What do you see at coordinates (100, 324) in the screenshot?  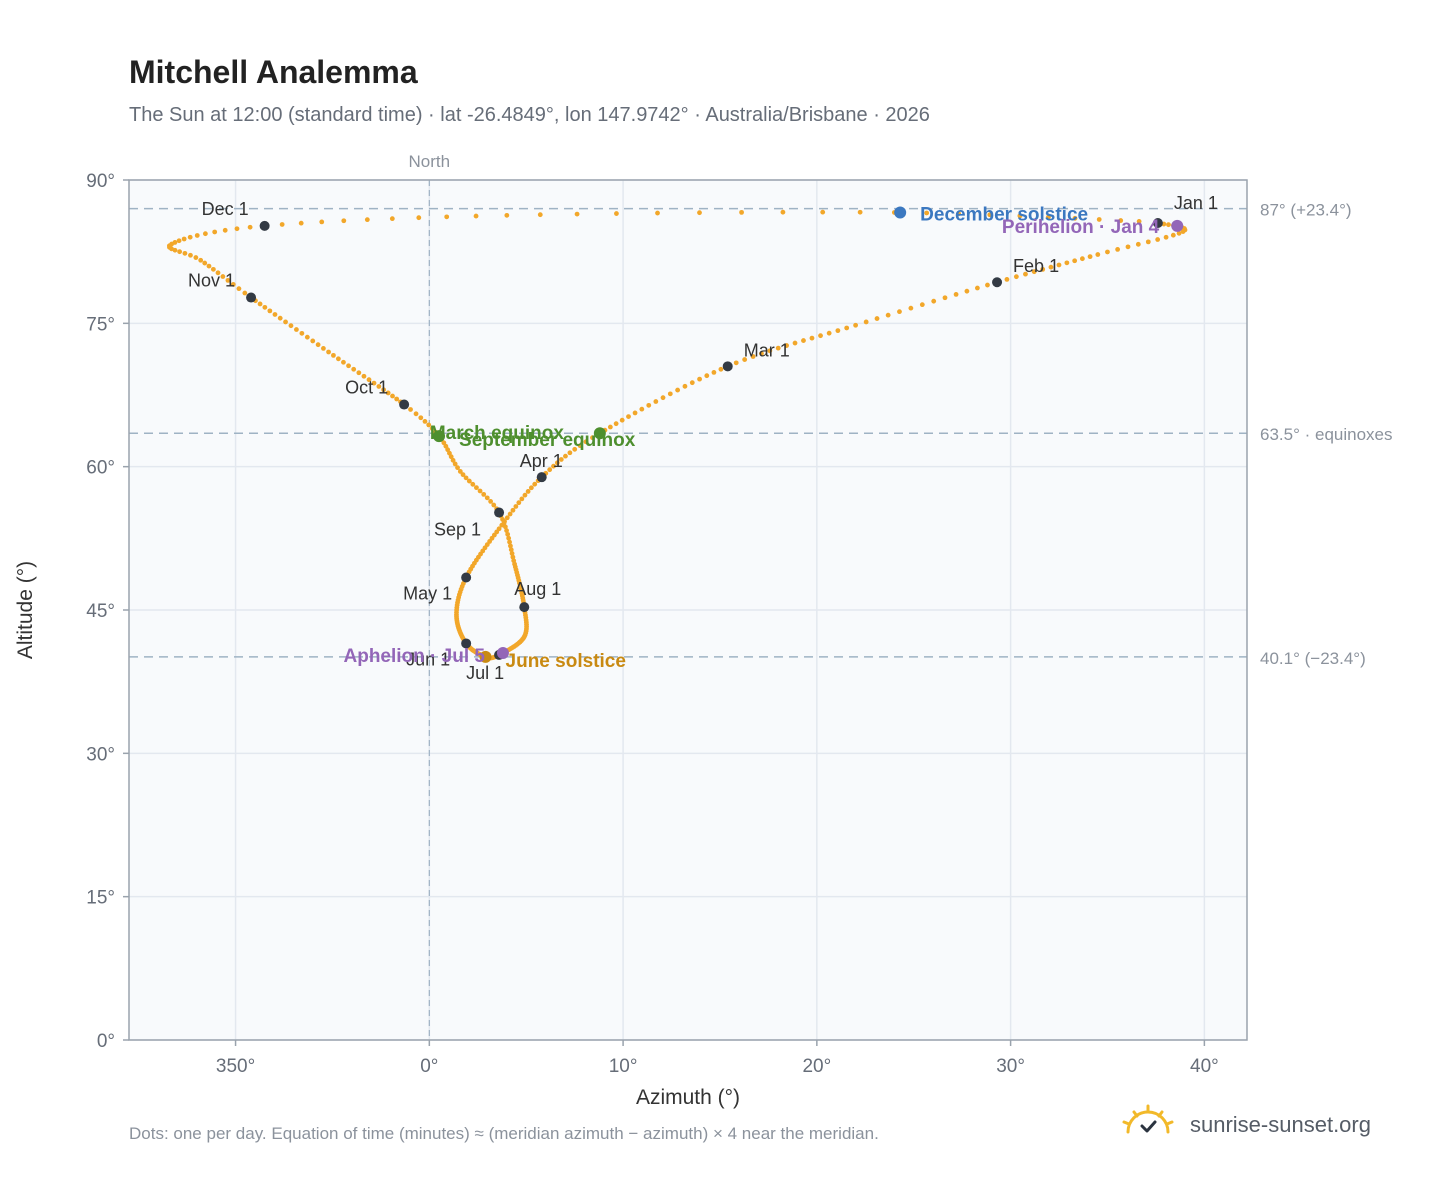 I see `y-tick-label: 75°` at bounding box center [100, 324].